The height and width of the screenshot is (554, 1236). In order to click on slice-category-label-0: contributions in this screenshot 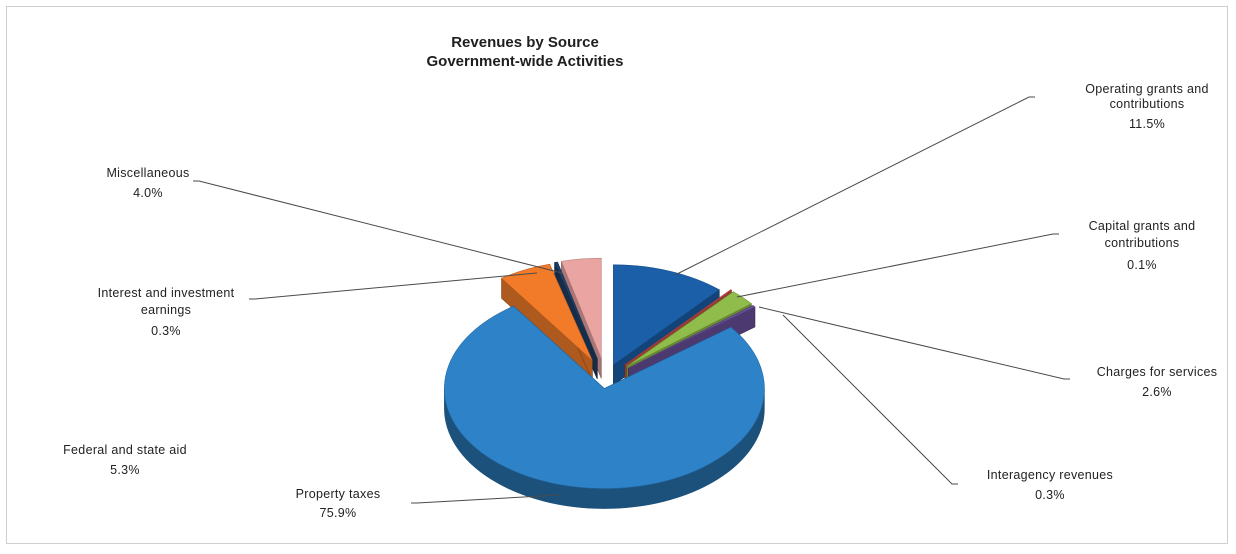, I will do `click(1147, 104)`.